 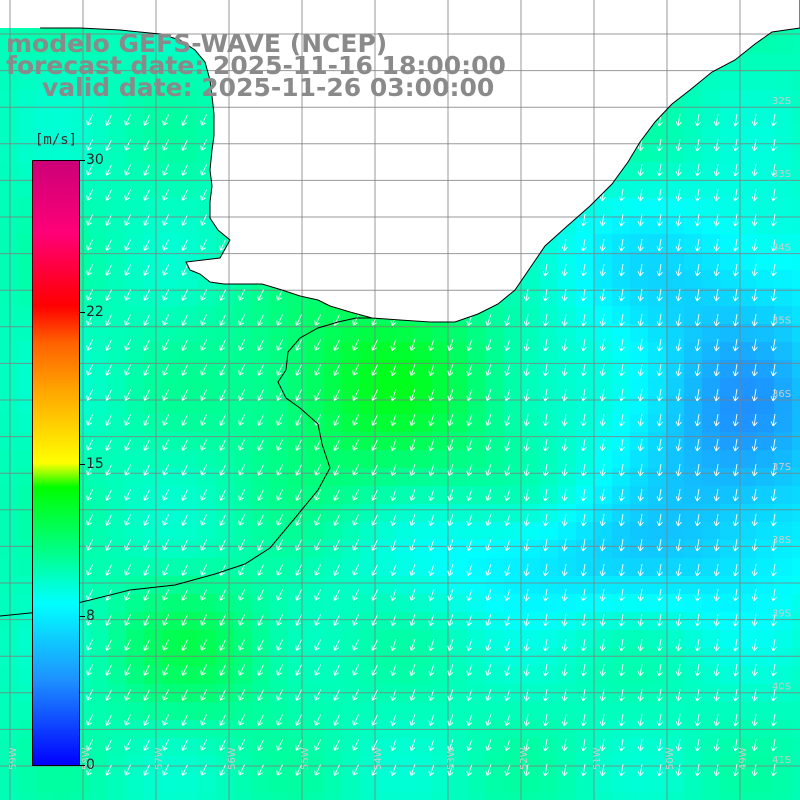 I want to click on colorbar-tick-15: 15, so click(x=95, y=464).